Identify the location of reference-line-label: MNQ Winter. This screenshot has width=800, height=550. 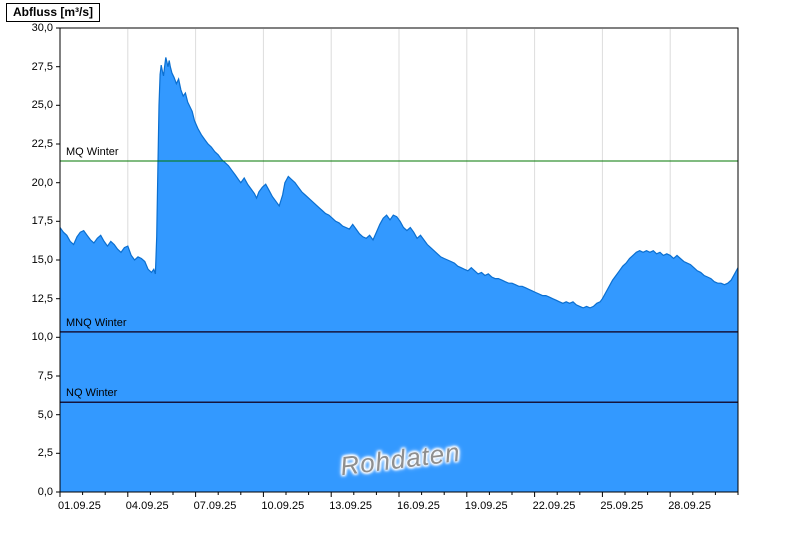
(96, 322).